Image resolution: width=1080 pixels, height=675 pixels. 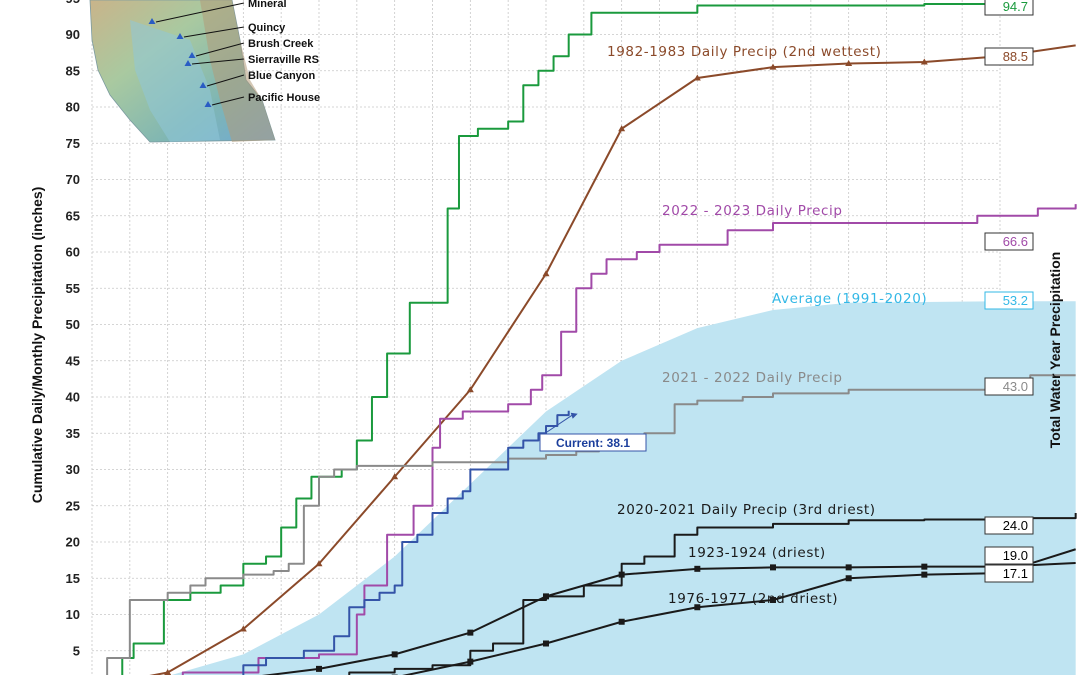 What do you see at coordinates (73, 288) in the screenshot?
I see `y-tick-label: 55` at bounding box center [73, 288].